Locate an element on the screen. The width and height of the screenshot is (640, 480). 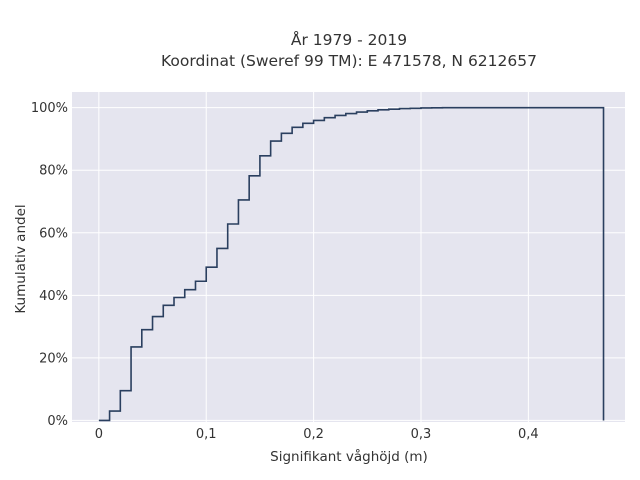
y-tick-label: 60% is located at coordinates (53, 233).